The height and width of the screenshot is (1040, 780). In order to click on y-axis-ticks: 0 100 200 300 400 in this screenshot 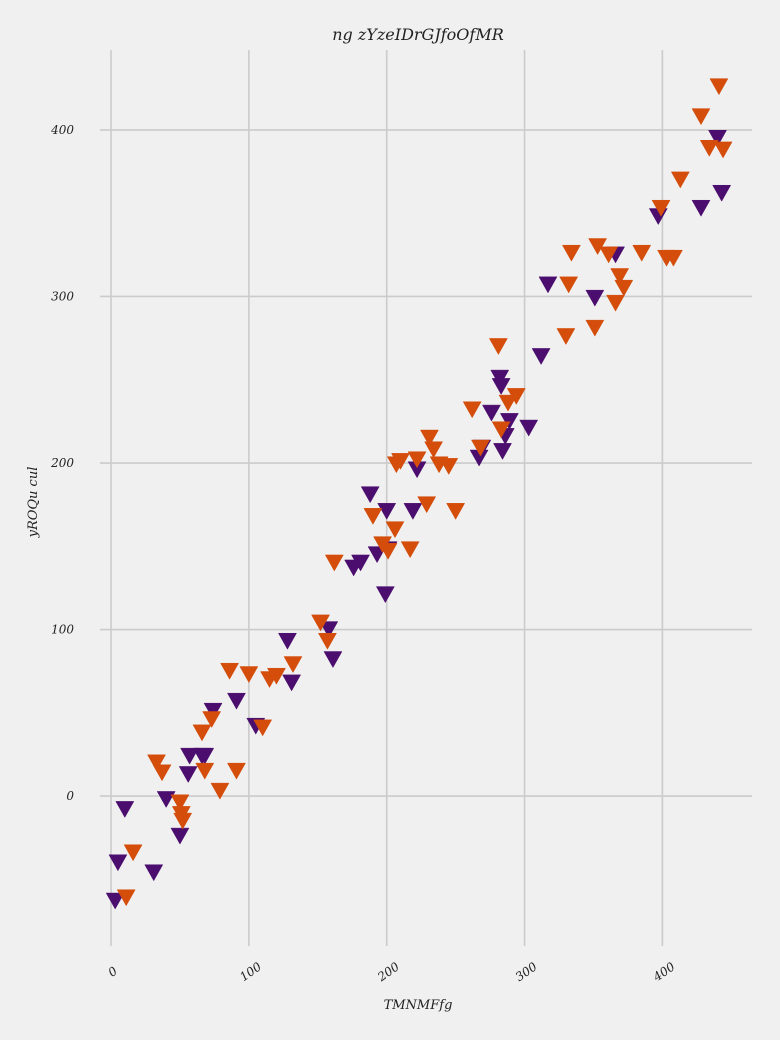, I will do `click(62, 463)`.